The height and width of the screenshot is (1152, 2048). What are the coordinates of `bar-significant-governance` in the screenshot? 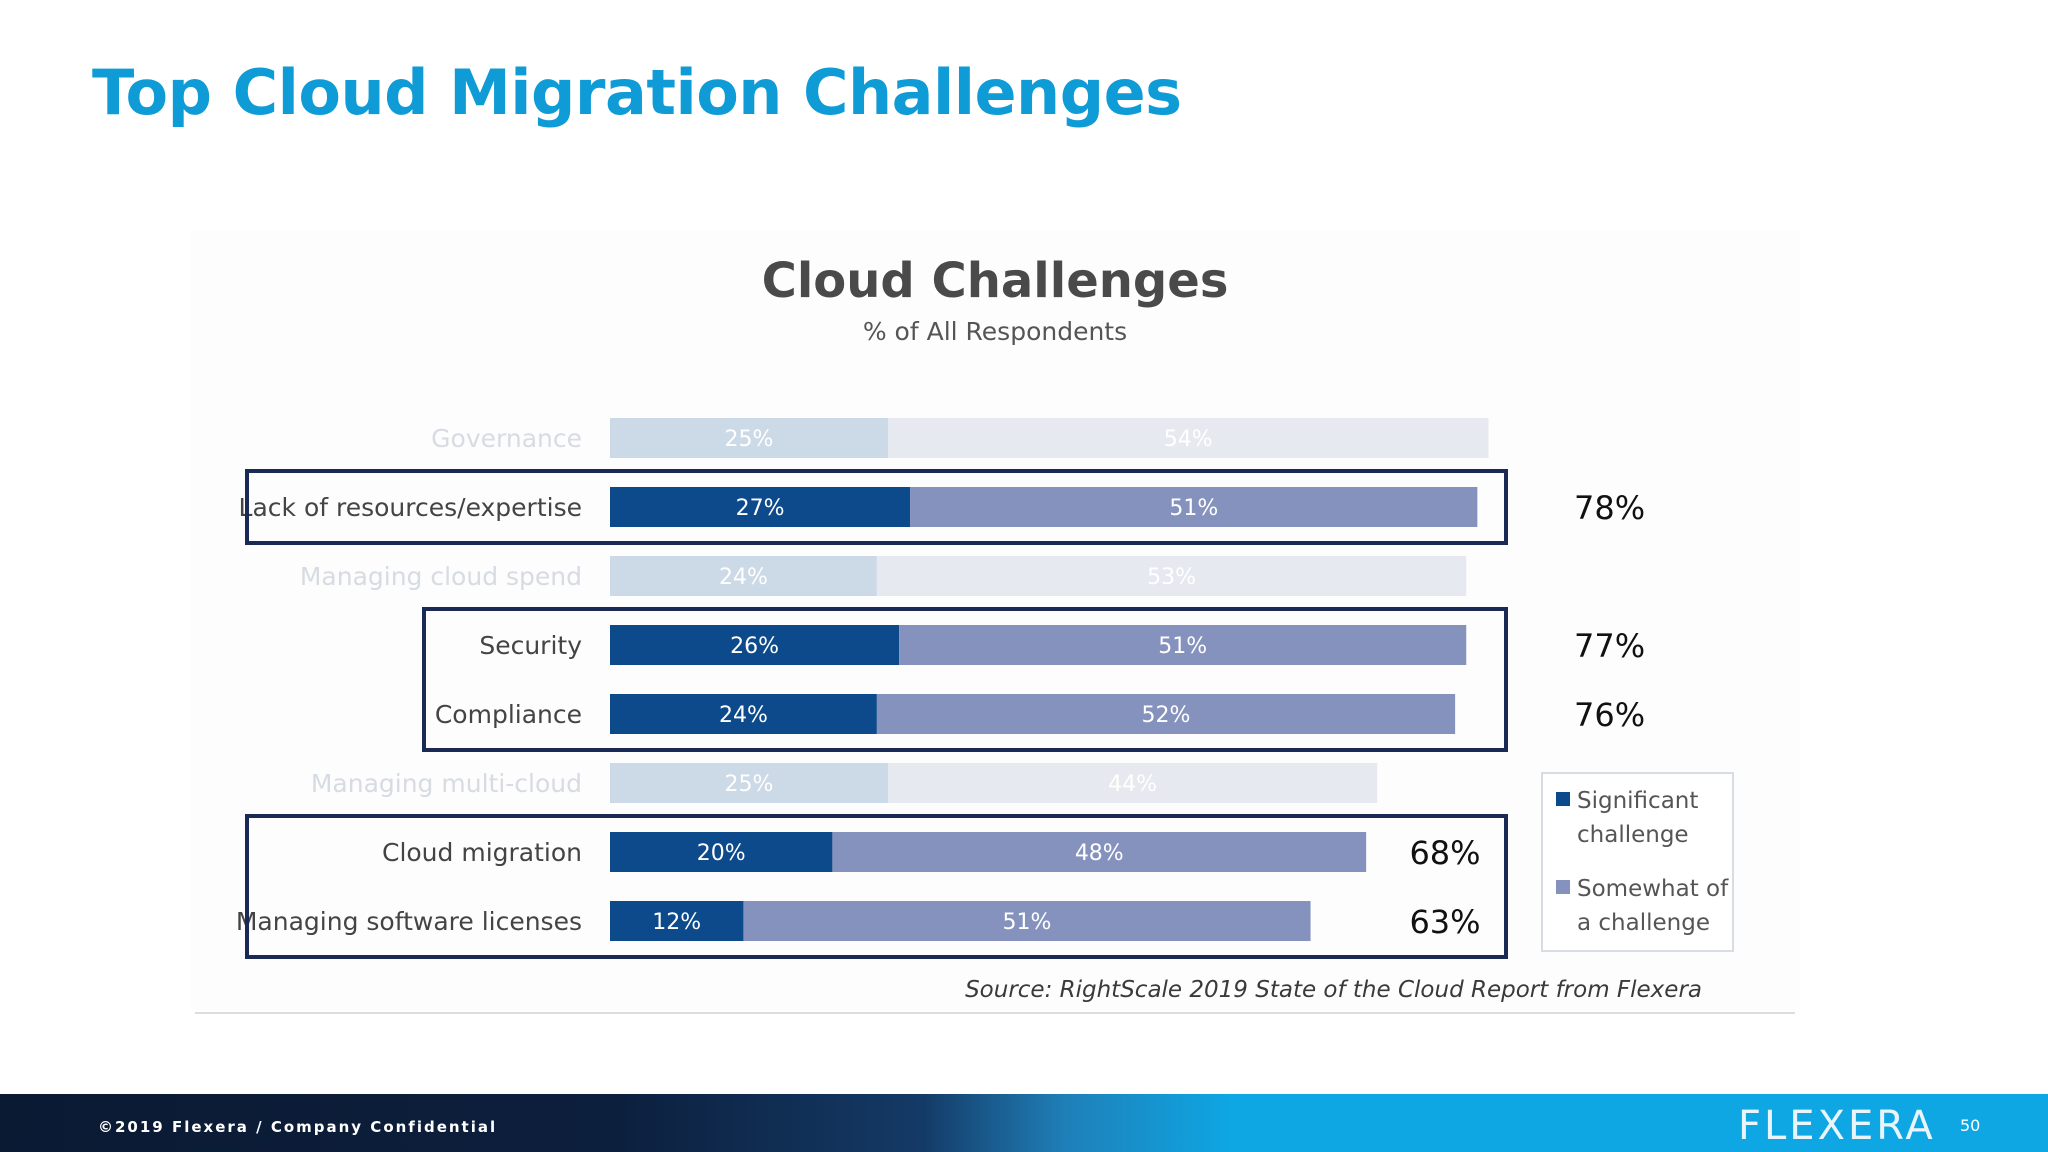 It's located at (749, 438).